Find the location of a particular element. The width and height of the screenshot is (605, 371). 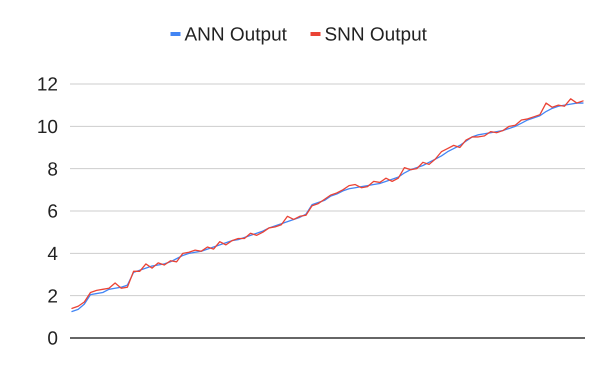

y-tick-label: 10 is located at coordinates (47, 127).